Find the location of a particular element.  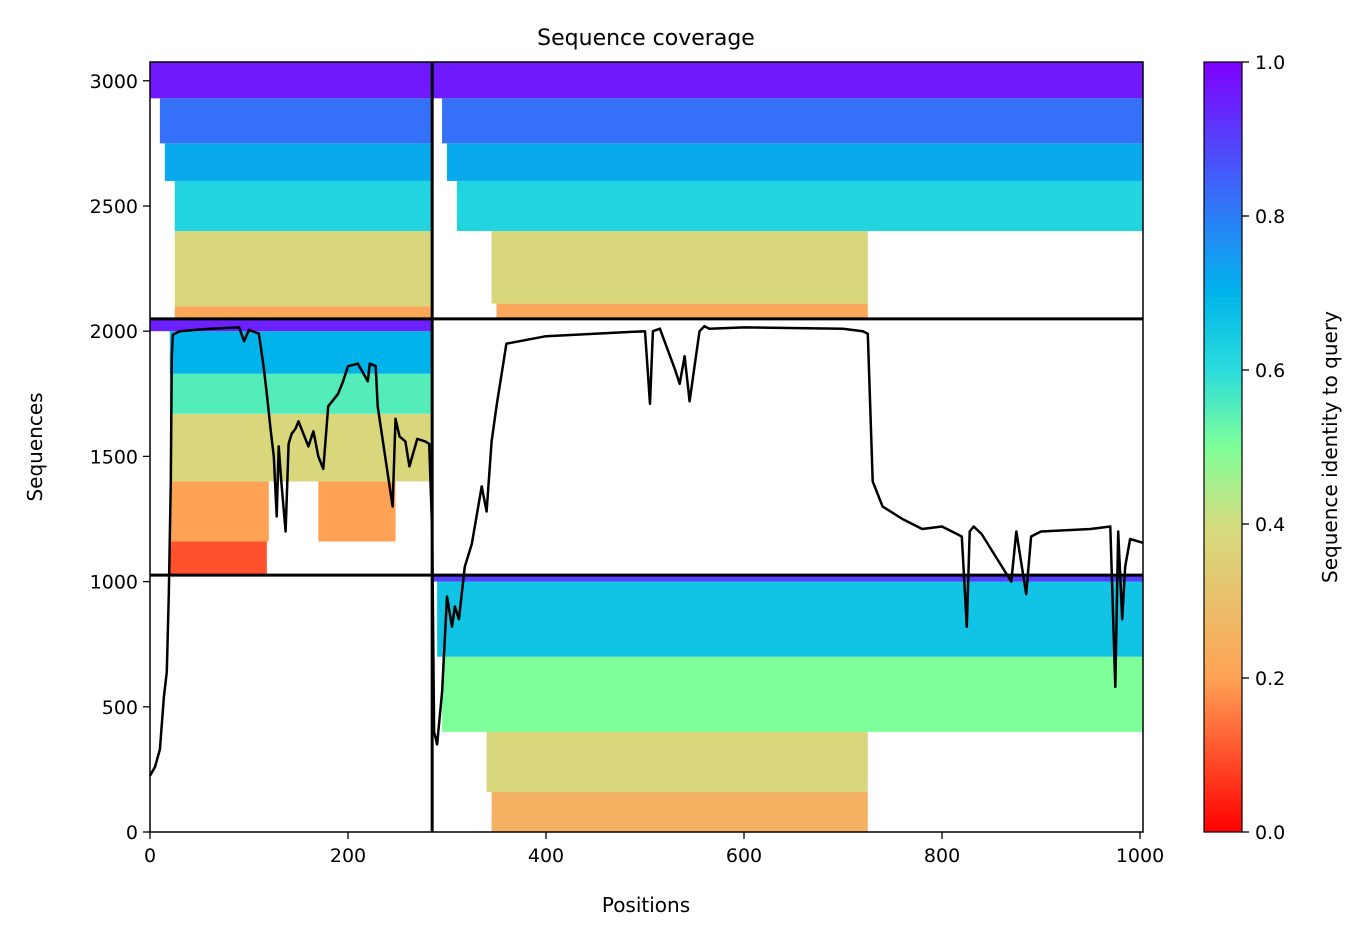

x-tick-label: 600 is located at coordinates (744, 856).